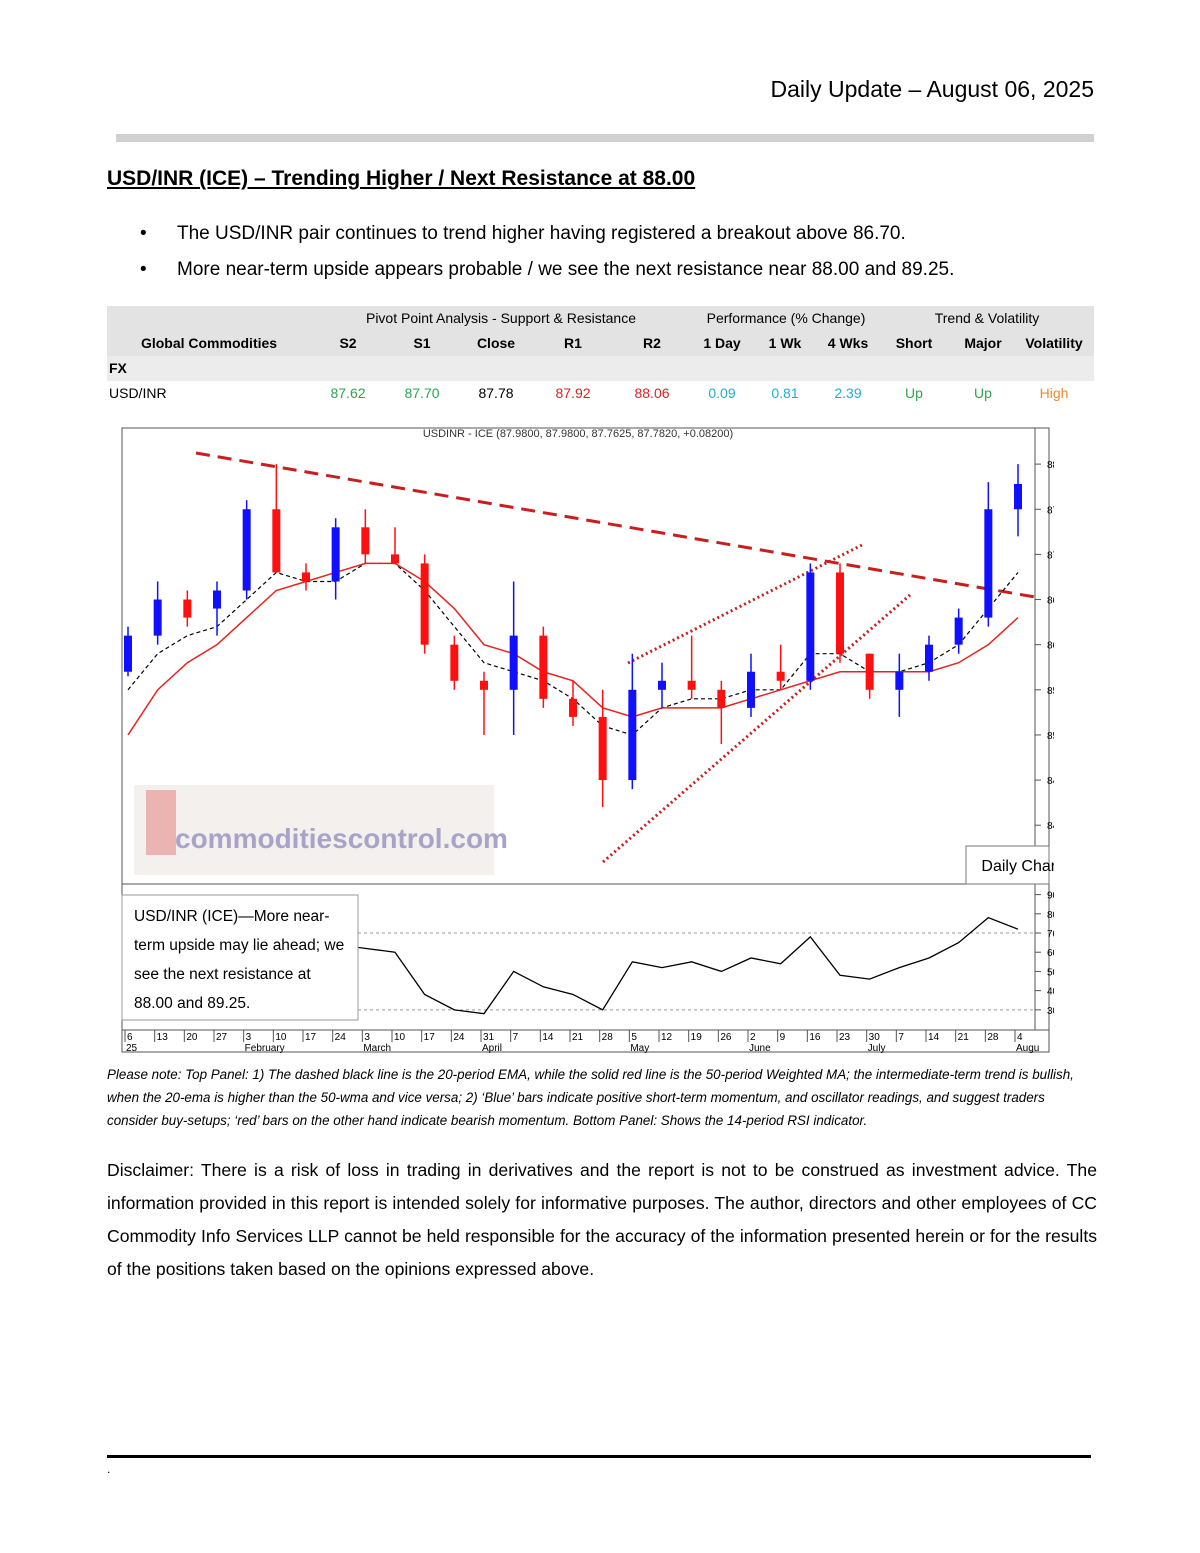 This screenshot has width=1200, height=1553. What do you see at coordinates (1050, 510) in the screenshot?
I see `y-tick-label: 87.5` at bounding box center [1050, 510].